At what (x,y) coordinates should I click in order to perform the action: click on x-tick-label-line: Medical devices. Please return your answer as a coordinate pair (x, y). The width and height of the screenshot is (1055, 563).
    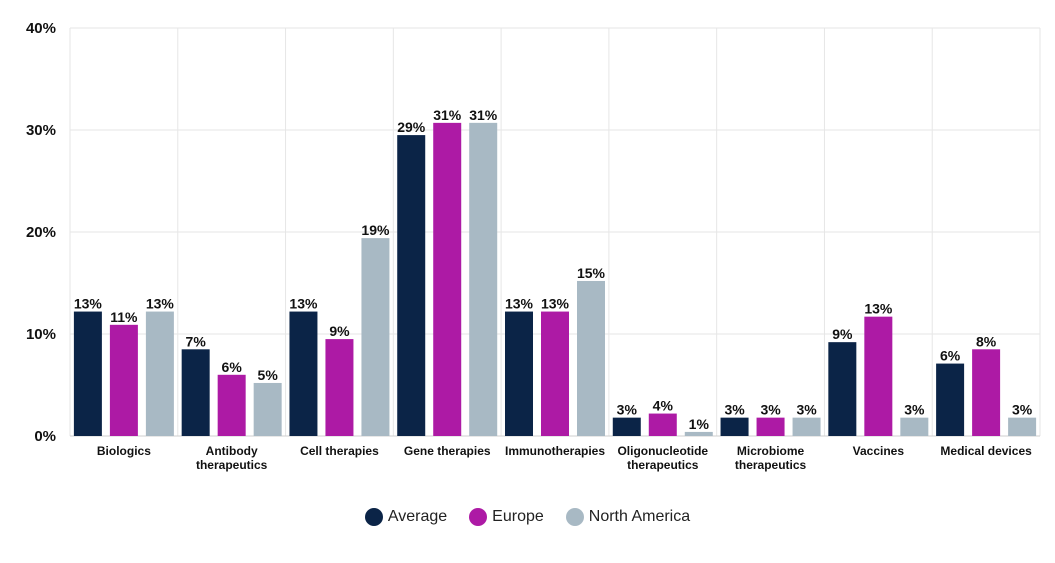
    Looking at the image, I should click on (986, 451).